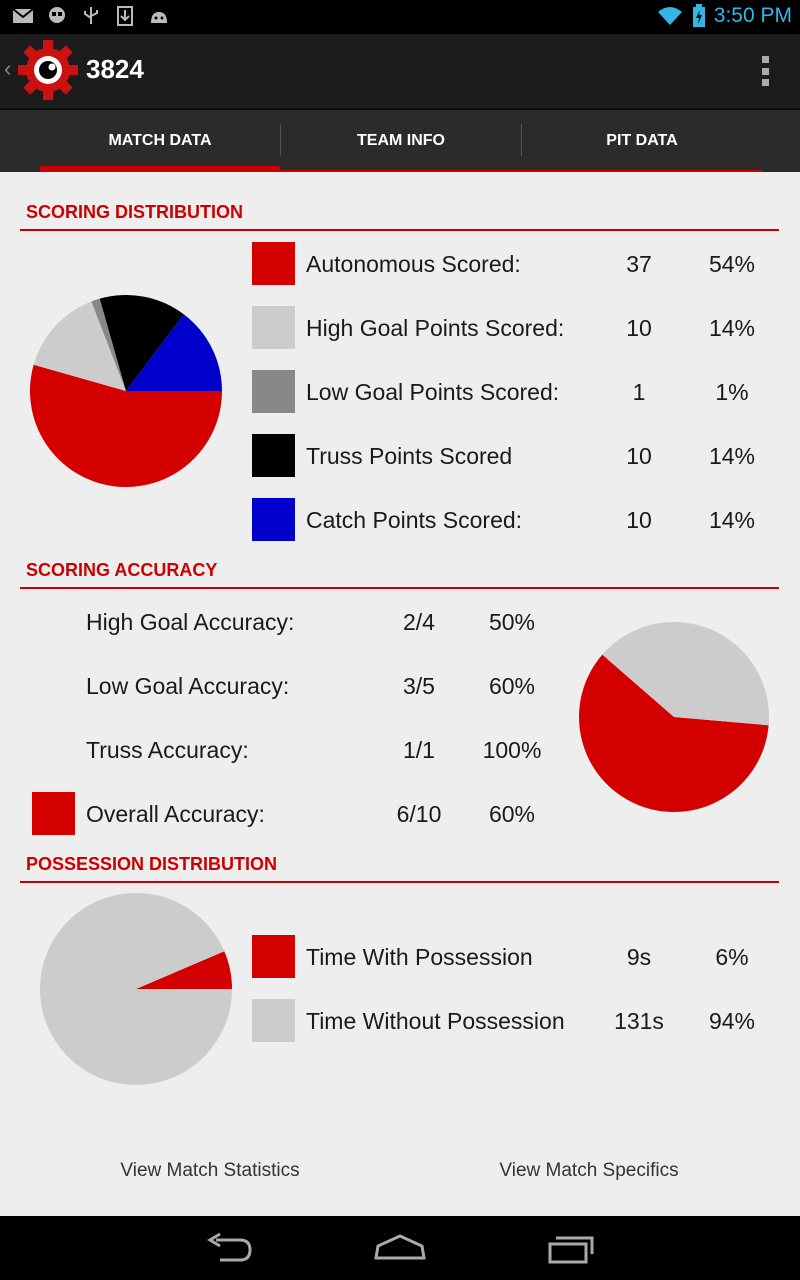 The width and height of the screenshot is (800, 1280). What do you see at coordinates (589, 1170) in the screenshot?
I see `view-match-specifics-button: View Match Specifics` at bounding box center [589, 1170].